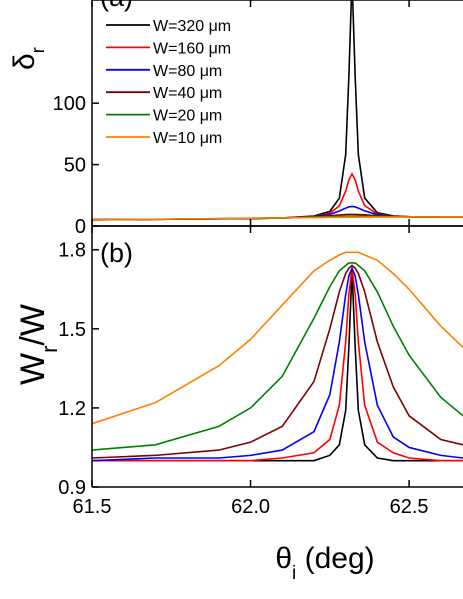  I want to click on y-tick-label: 1.5, so click(72, 330).